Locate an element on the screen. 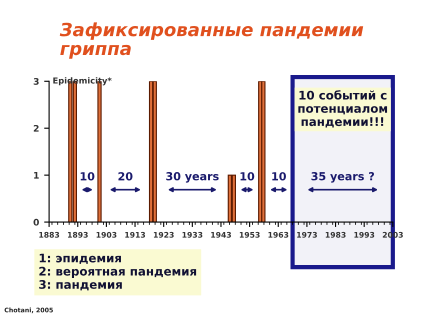  annotation: 35 years ? is located at coordinates (342, 177).